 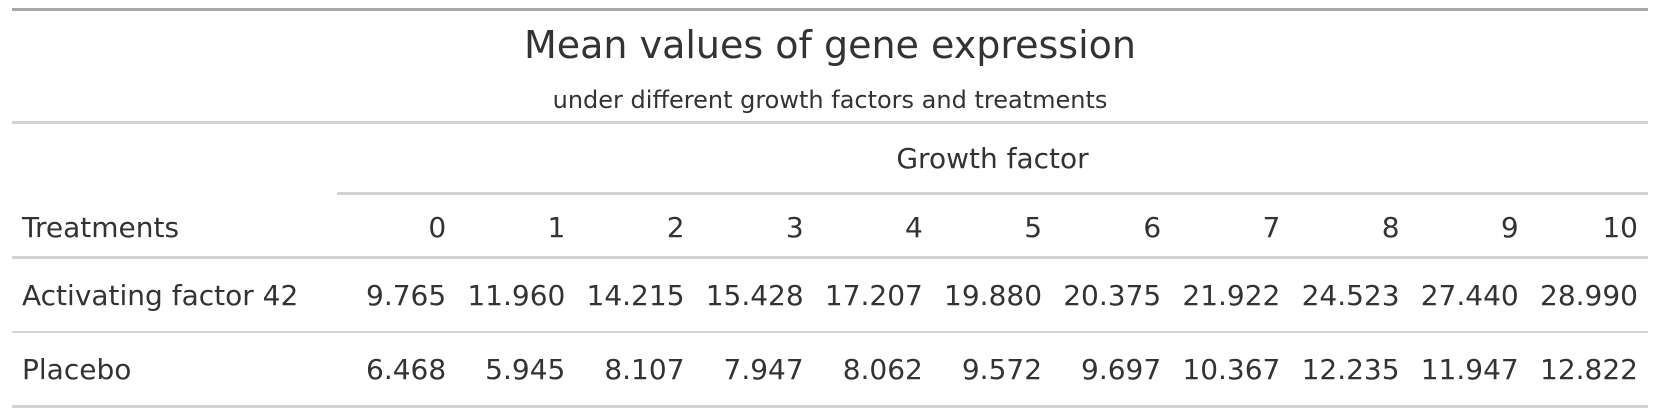 I want to click on table-cell: 7.947, so click(x=763, y=369).